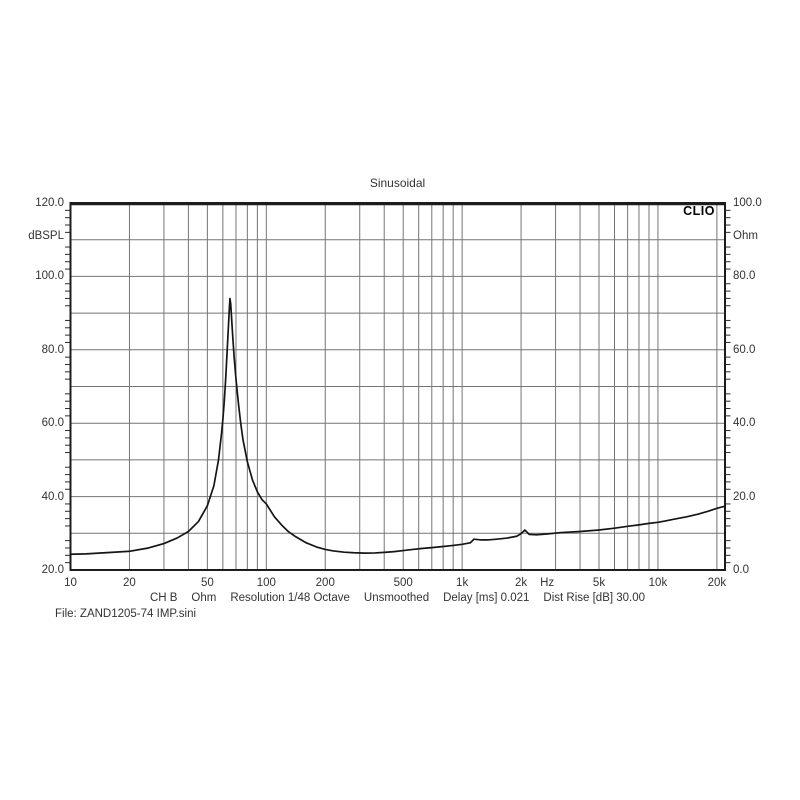 The width and height of the screenshot is (800, 800). What do you see at coordinates (52, 349) in the screenshot?
I see `left-axis-value: 80.0` at bounding box center [52, 349].